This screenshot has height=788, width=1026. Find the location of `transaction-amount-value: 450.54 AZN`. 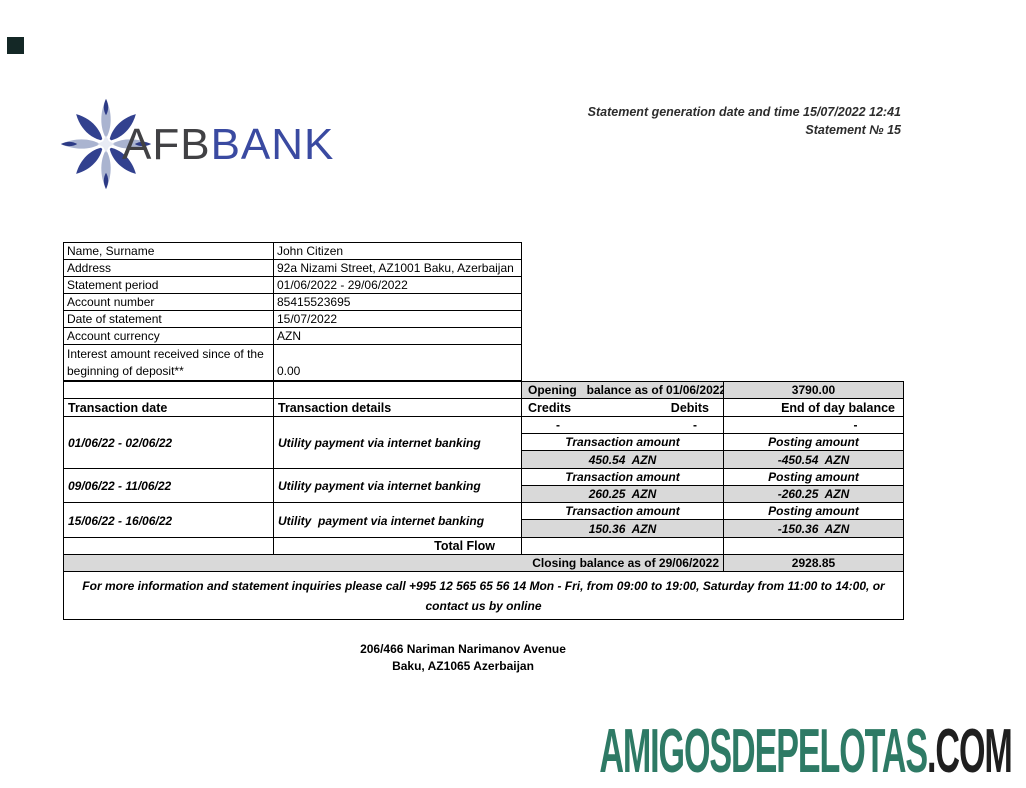

transaction-amount-value: 450.54 AZN is located at coordinates (623, 460).